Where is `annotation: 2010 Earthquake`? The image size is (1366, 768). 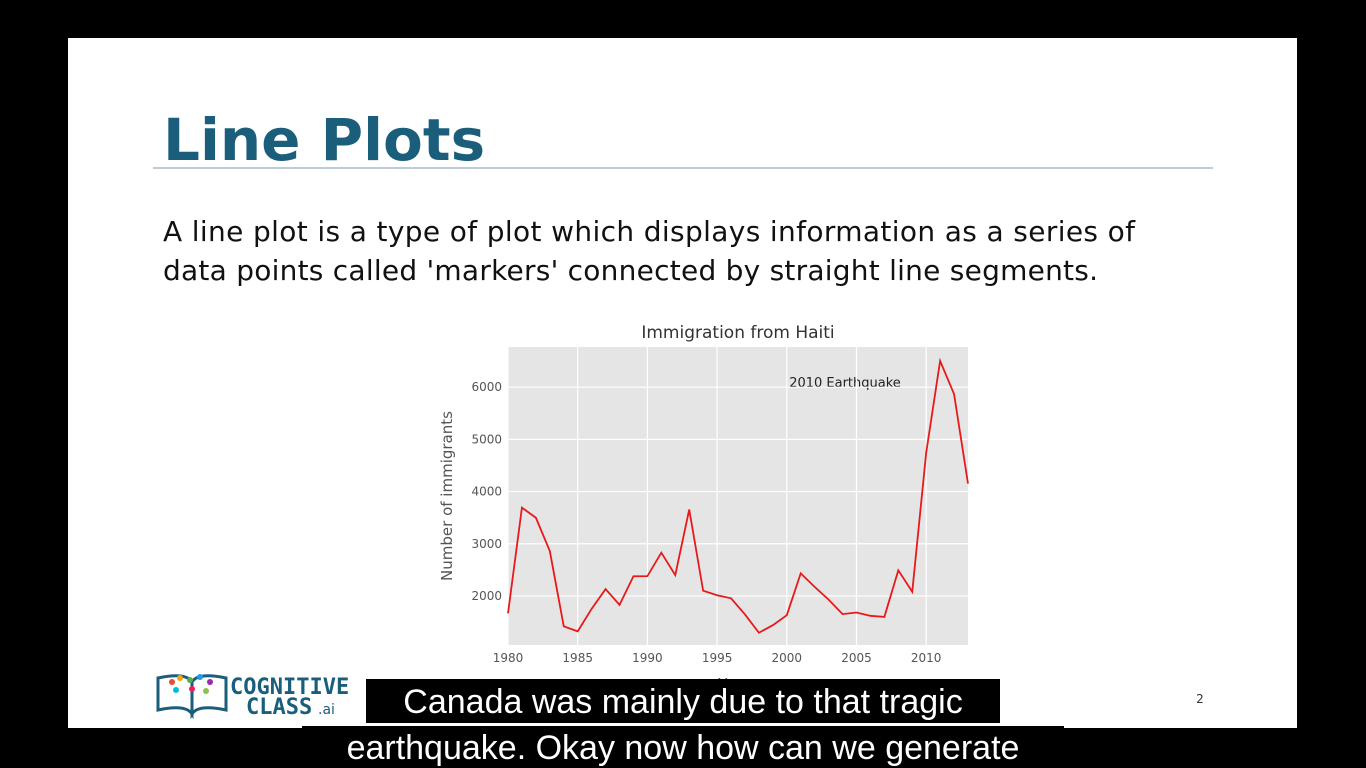
annotation: 2010 Earthquake is located at coordinates (845, 383).